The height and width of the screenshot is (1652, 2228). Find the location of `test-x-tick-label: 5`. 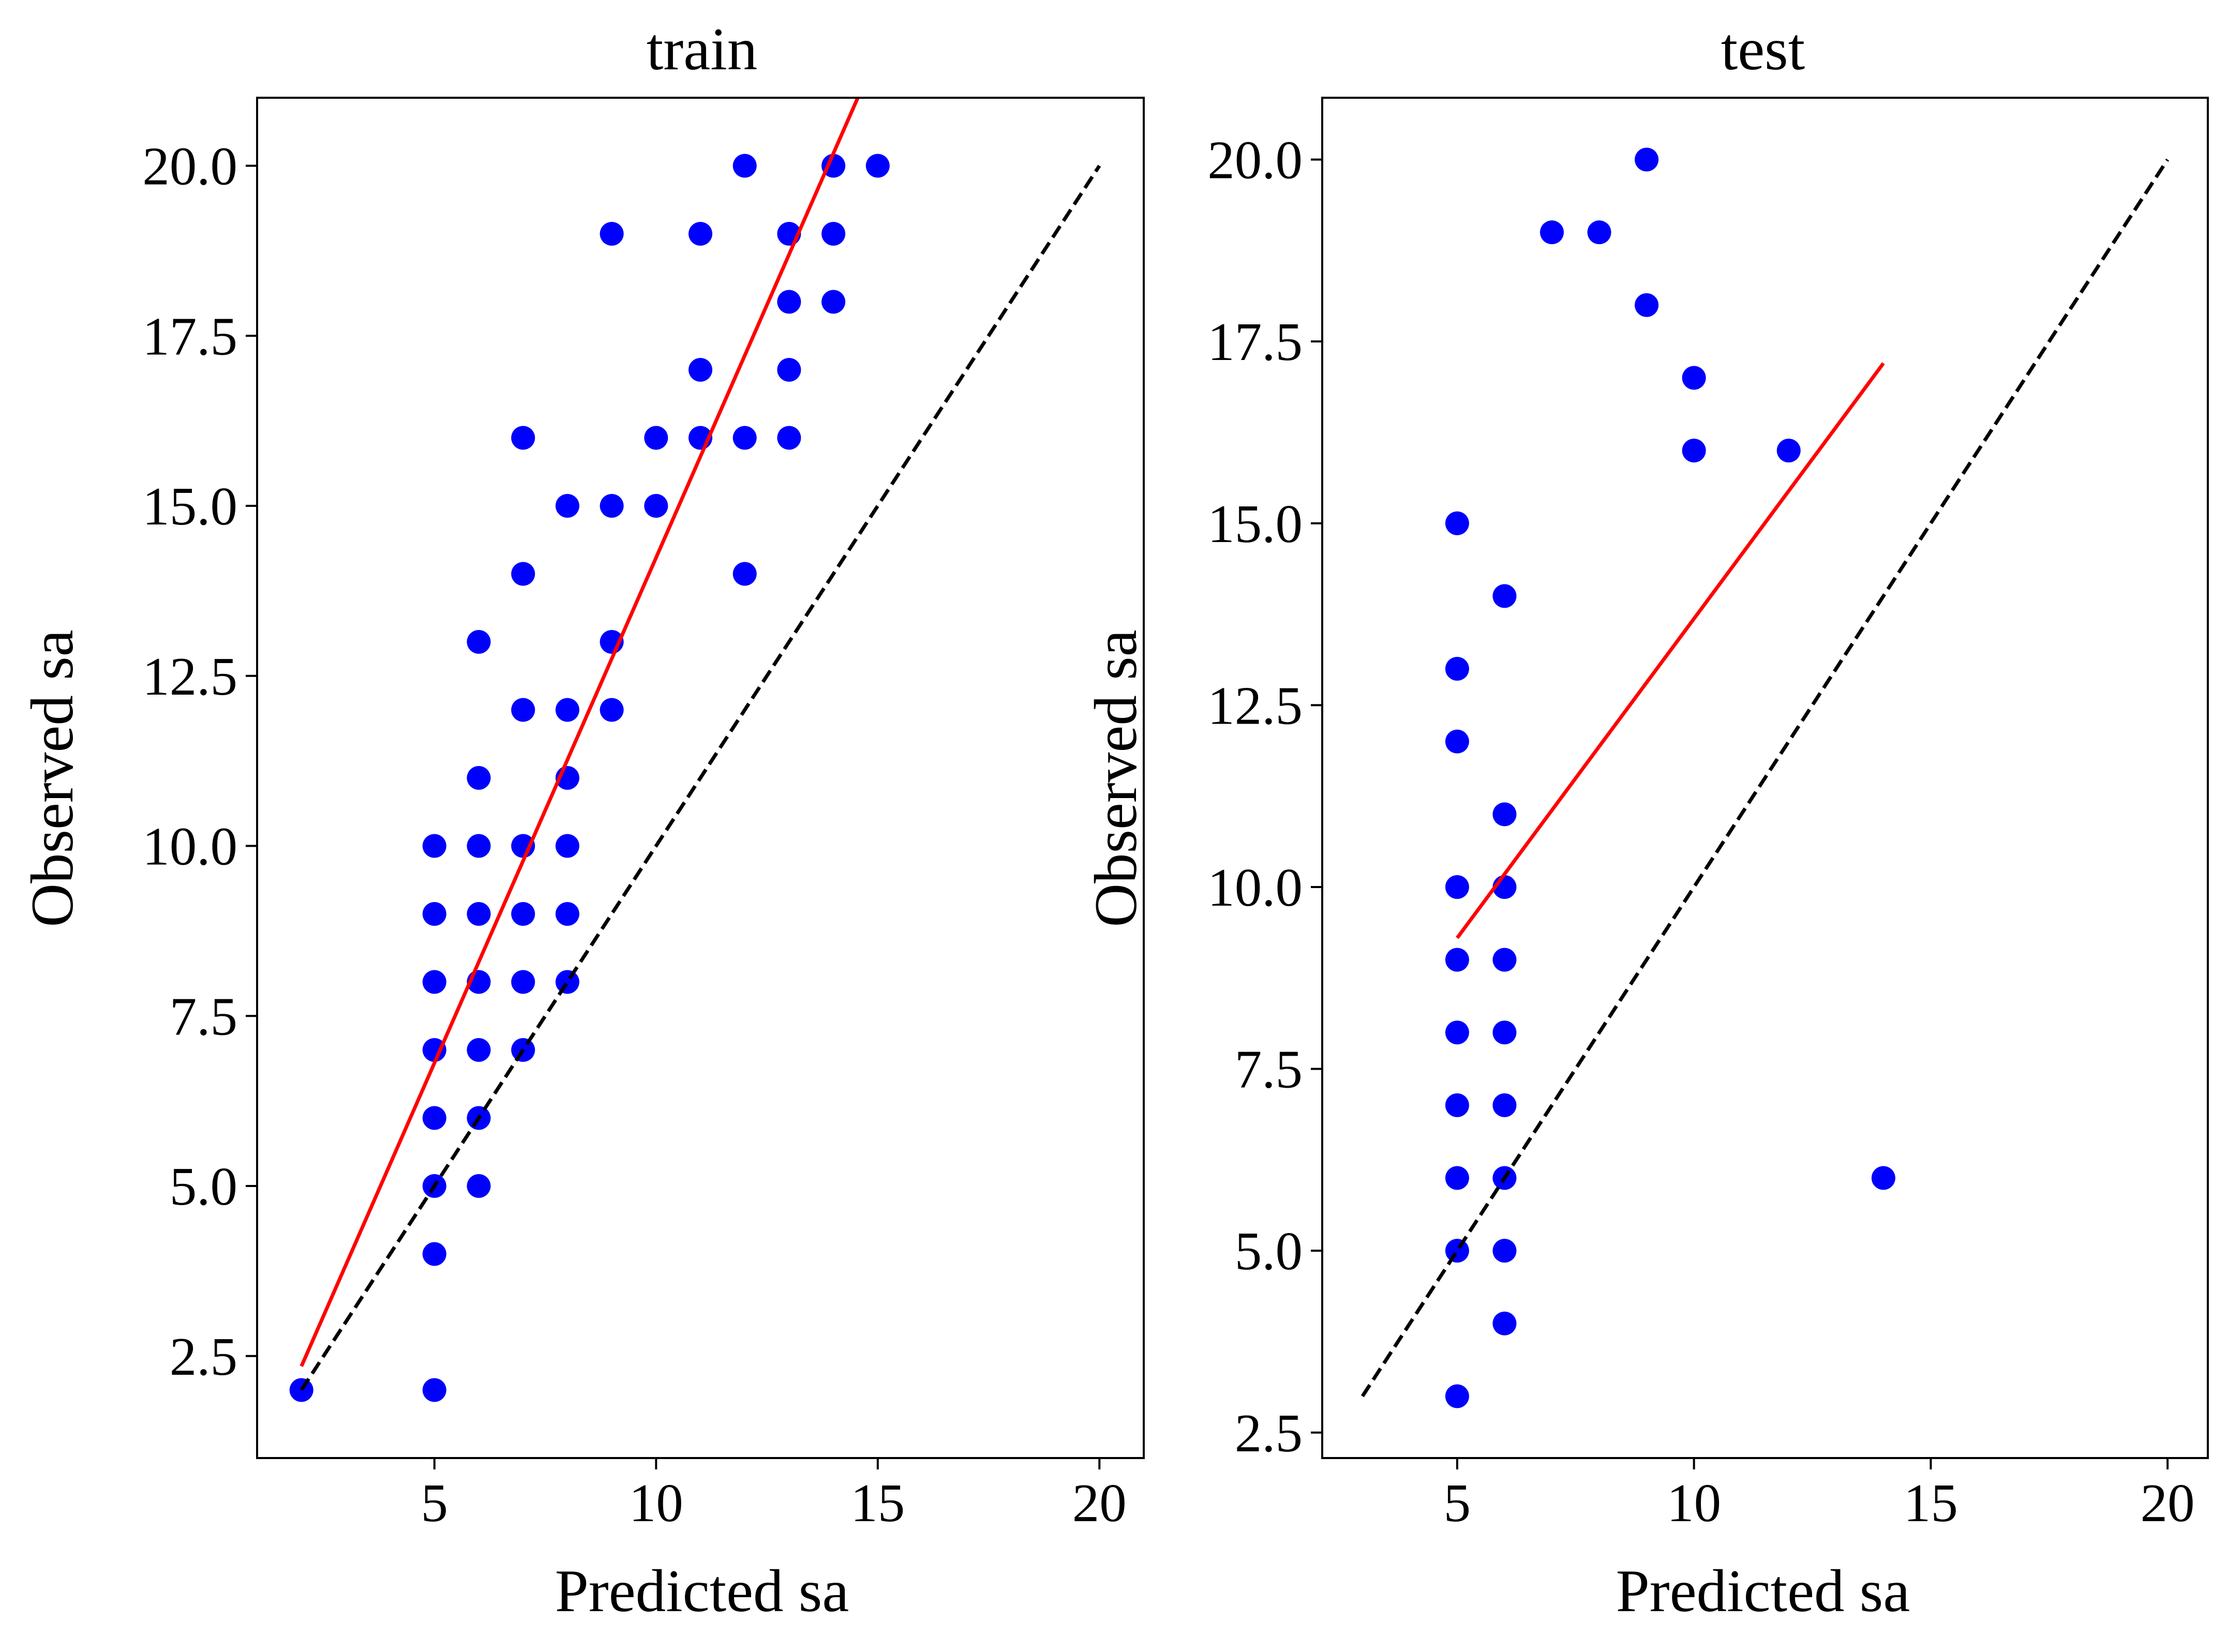

test-x-tick-label: 5 is located at coordinates (1457, 1503).